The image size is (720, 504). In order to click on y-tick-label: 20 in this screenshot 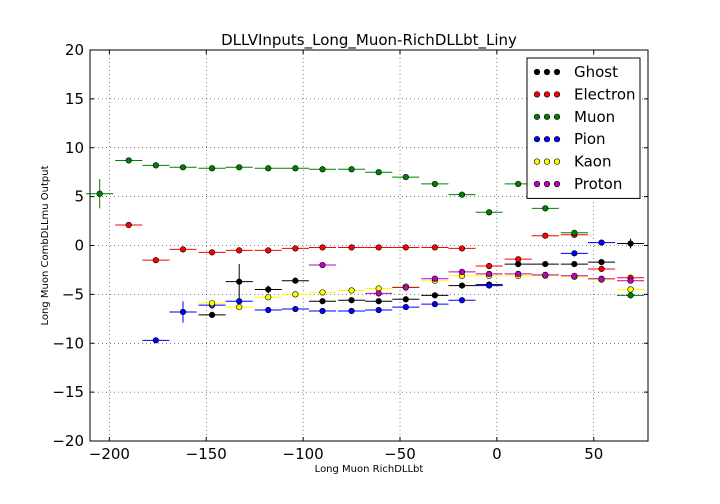, I will do `click(74, 50)`.